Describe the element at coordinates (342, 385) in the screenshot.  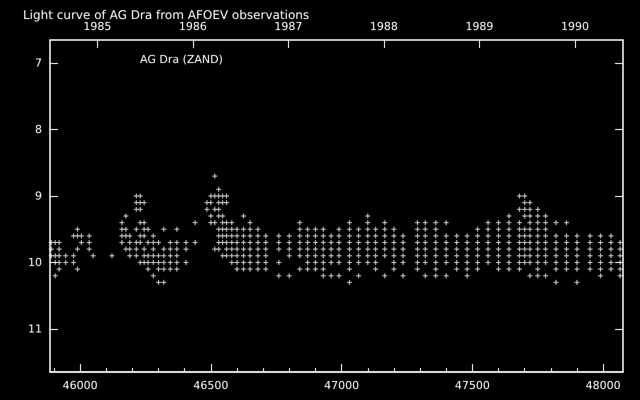
I see `x-tick-label: 47000` at that location.